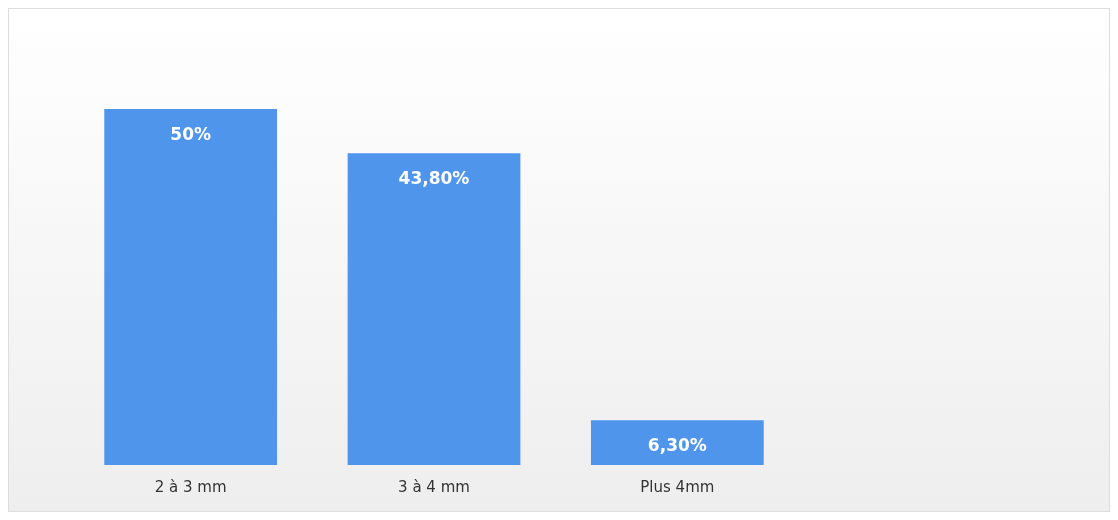 This screenshot has width=1118, height=520. I want to click on data-label: 6,30%, so click(677, 444).